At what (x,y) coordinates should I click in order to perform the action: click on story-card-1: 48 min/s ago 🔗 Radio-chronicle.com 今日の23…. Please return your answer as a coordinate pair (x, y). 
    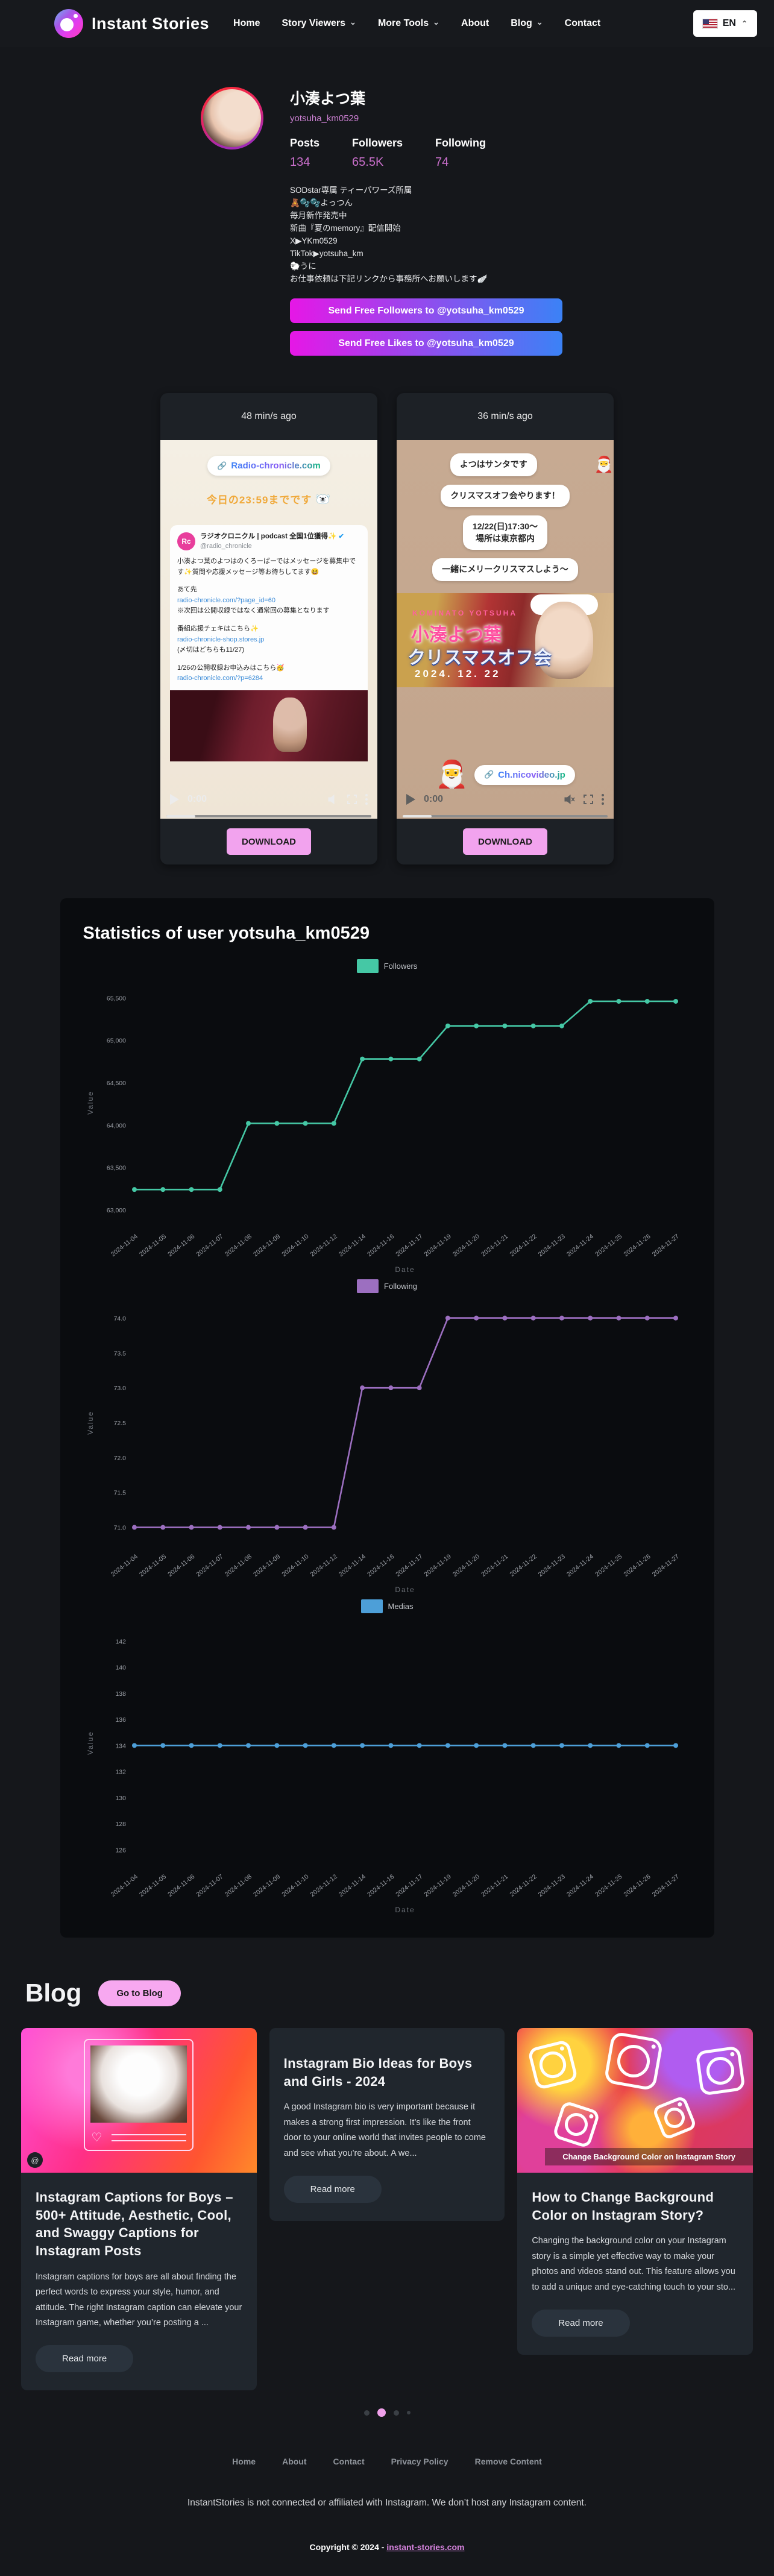
    Looking at the image, I should click on (268, 628).